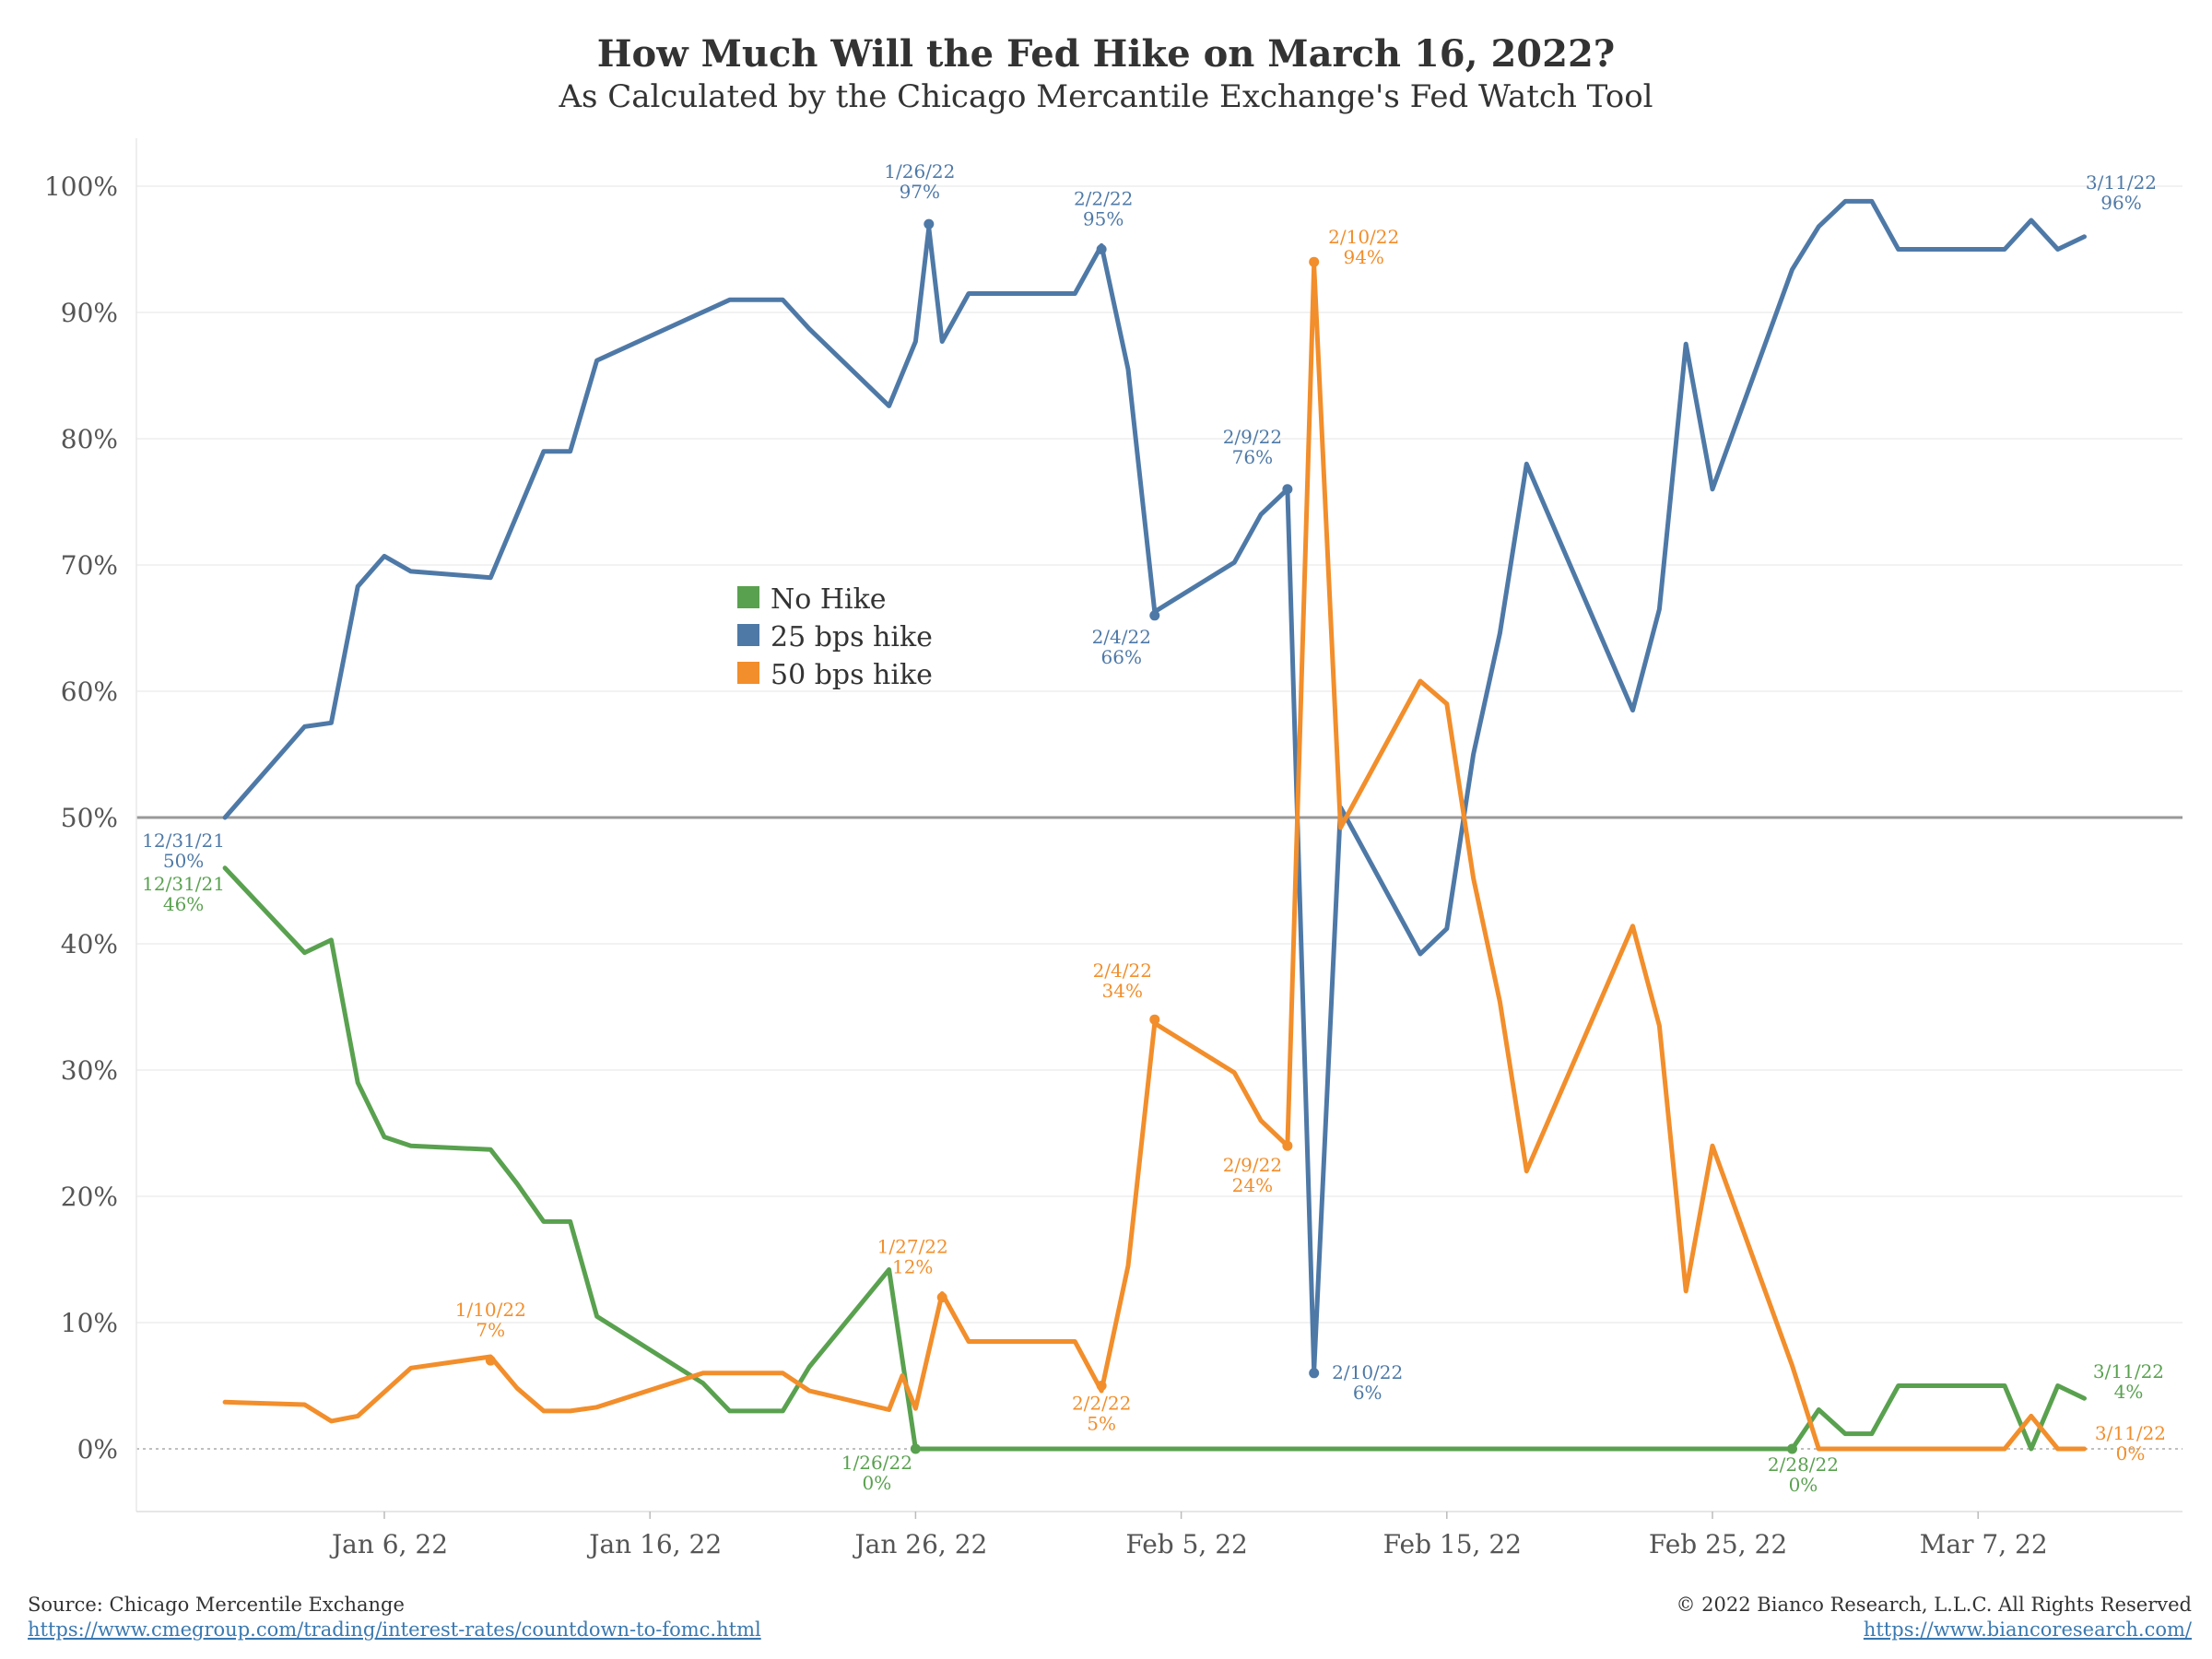  Describe the element at coordinates (1121, 657) in the screenshot. I see `annotation-value-label: 66%` at that location.